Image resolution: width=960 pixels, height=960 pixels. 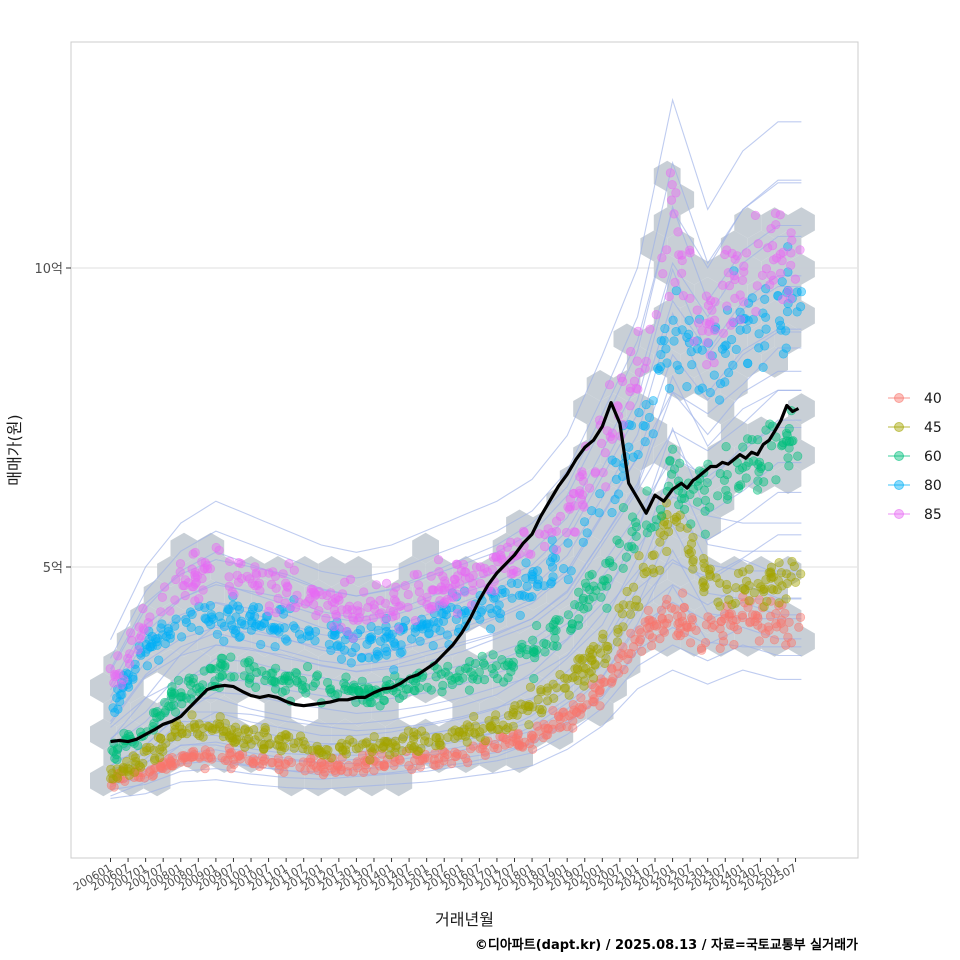 What do you see at coordinates (899, 427) in the screenshot?
I see `legend-key-point` at bounding box center [899, 427].